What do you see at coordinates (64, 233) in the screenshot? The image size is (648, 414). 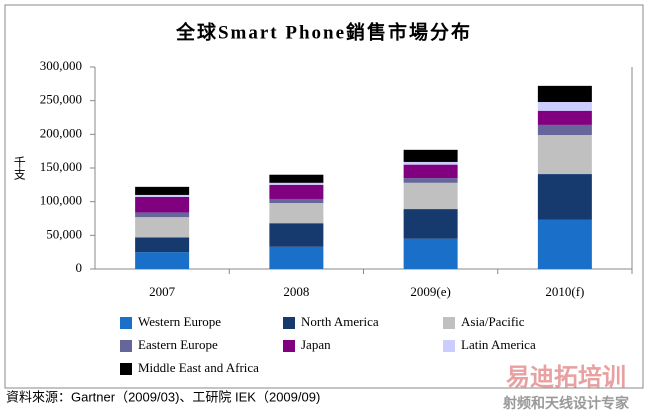 I see `y-tick-label: 50,000` at bounding box center [64, 233].